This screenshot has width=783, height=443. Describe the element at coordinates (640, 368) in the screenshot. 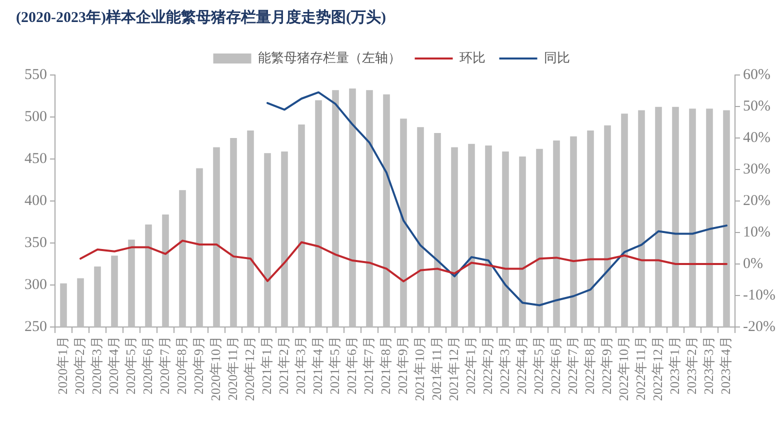

I see `x-tick-label: 2022年11月` at that location.